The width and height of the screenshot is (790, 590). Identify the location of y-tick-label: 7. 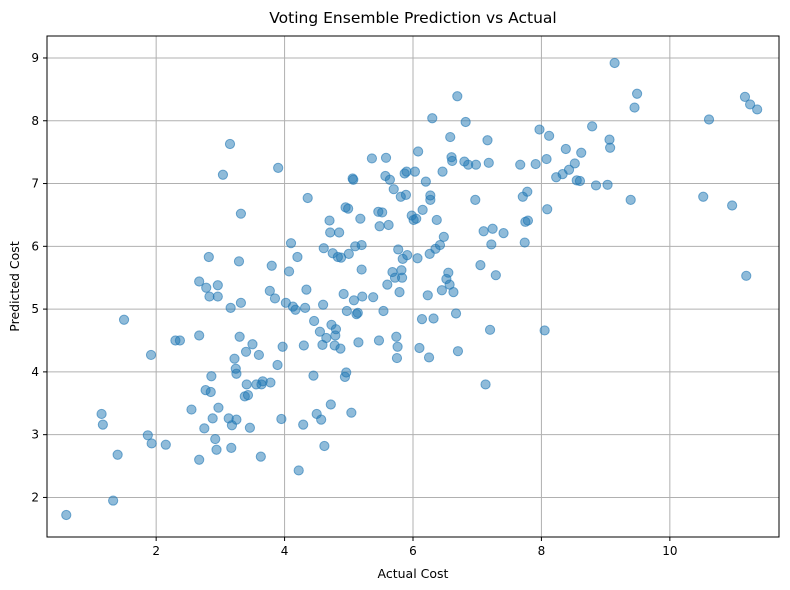
(35, 184).